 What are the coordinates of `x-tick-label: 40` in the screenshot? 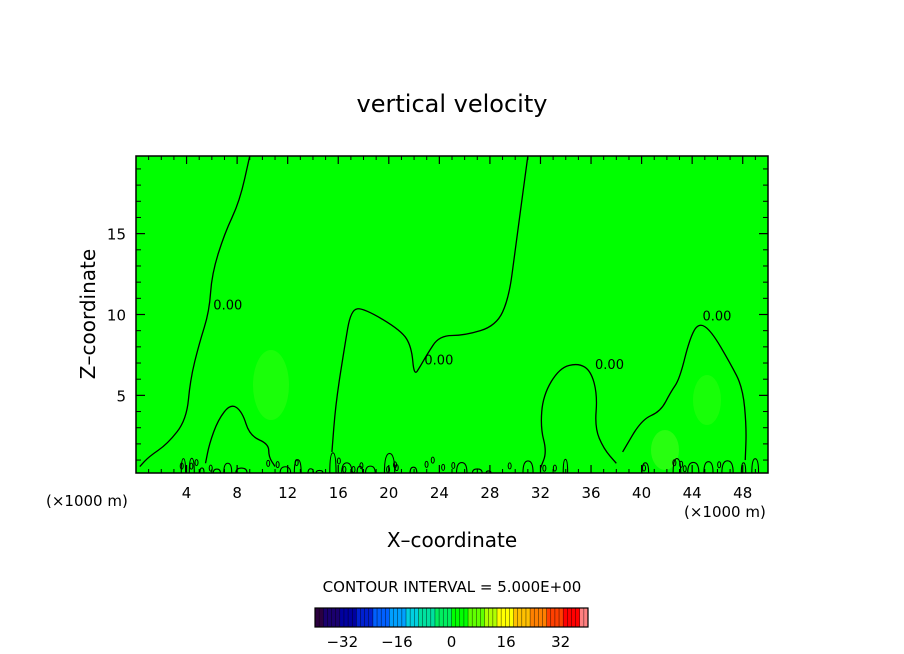 It's located at (641, 493).